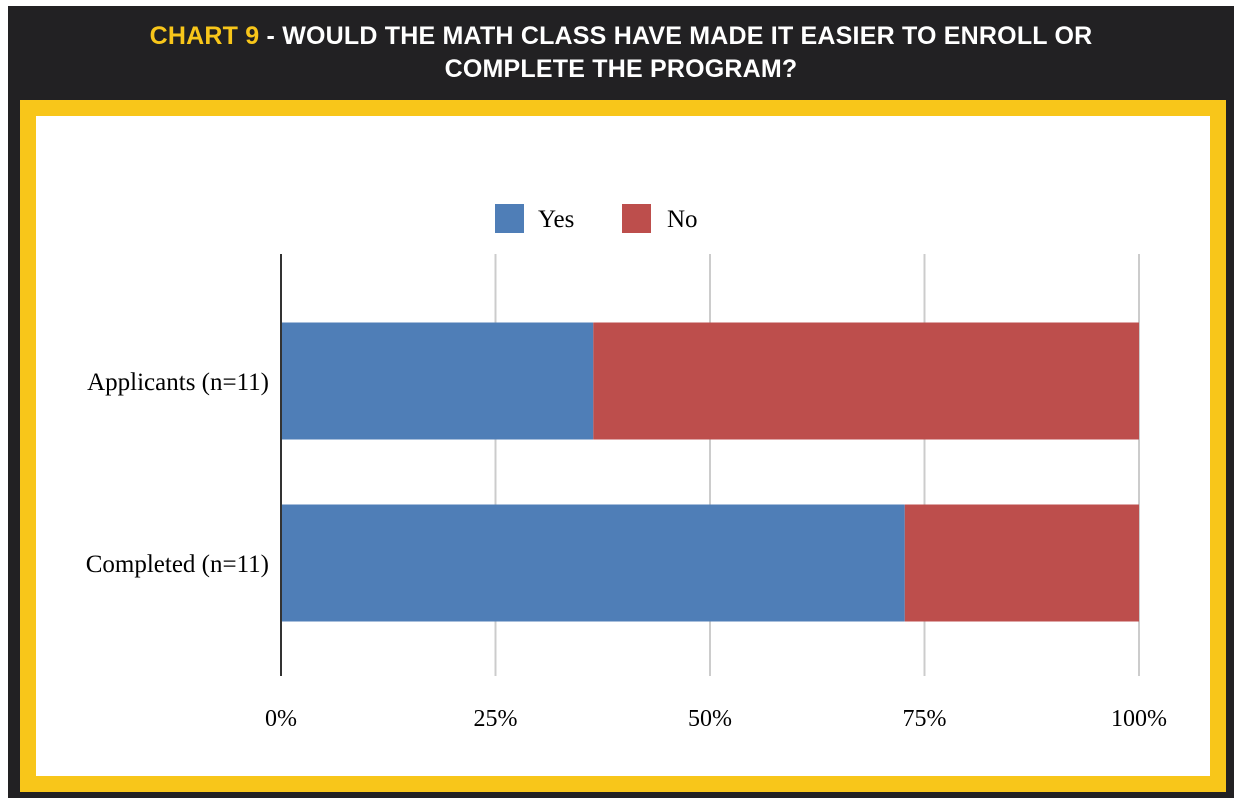  Describe the element at coordinates (496, 719) in the screenshot. I see `x-tick-label: 25%` at that location.